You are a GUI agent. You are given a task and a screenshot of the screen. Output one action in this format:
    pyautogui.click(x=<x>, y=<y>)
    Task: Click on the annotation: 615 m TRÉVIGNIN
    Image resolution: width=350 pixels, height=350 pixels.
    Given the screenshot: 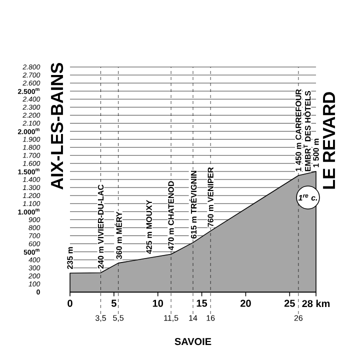 What is the action you would take?
    pyautogui.click(x=193, y=204)
    